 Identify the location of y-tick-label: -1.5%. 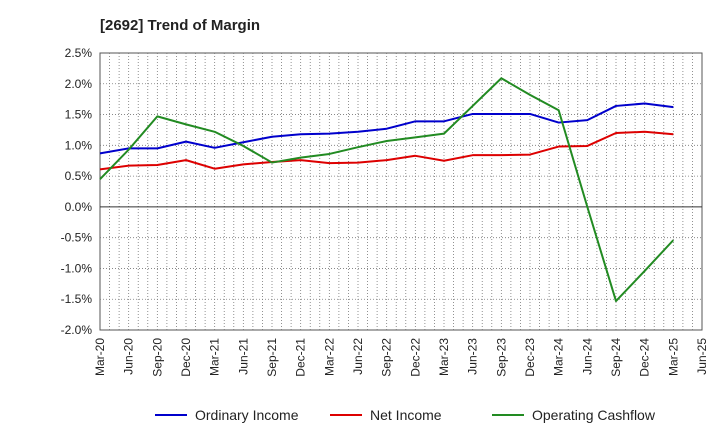
(77, 299).